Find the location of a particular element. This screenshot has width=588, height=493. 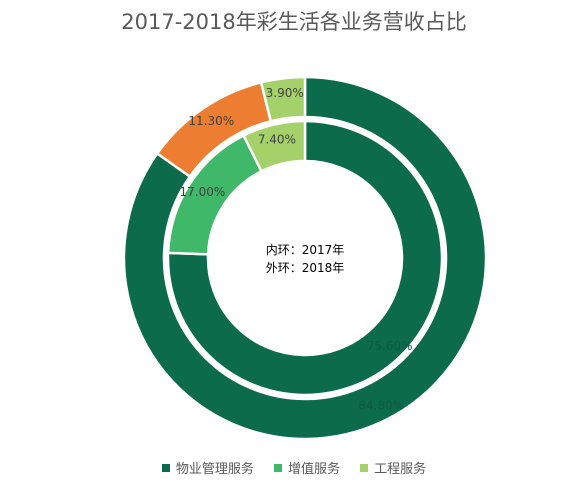

chart-title: 2017-2018年彩生活各业务营收占比 is located at coordinates (294, 22).